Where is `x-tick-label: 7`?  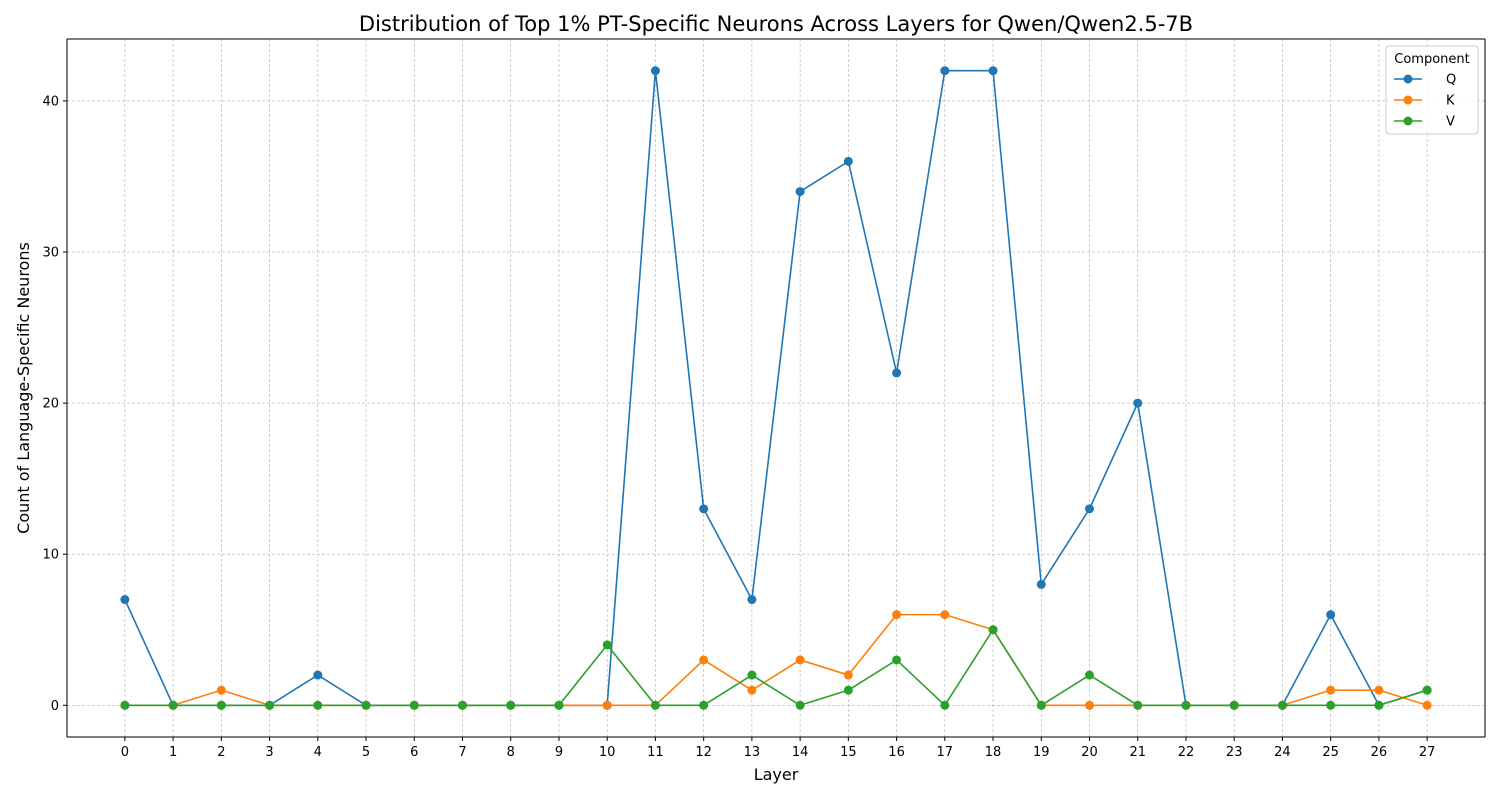 x-tick-label: 7 is located at coordinates (462, 752).